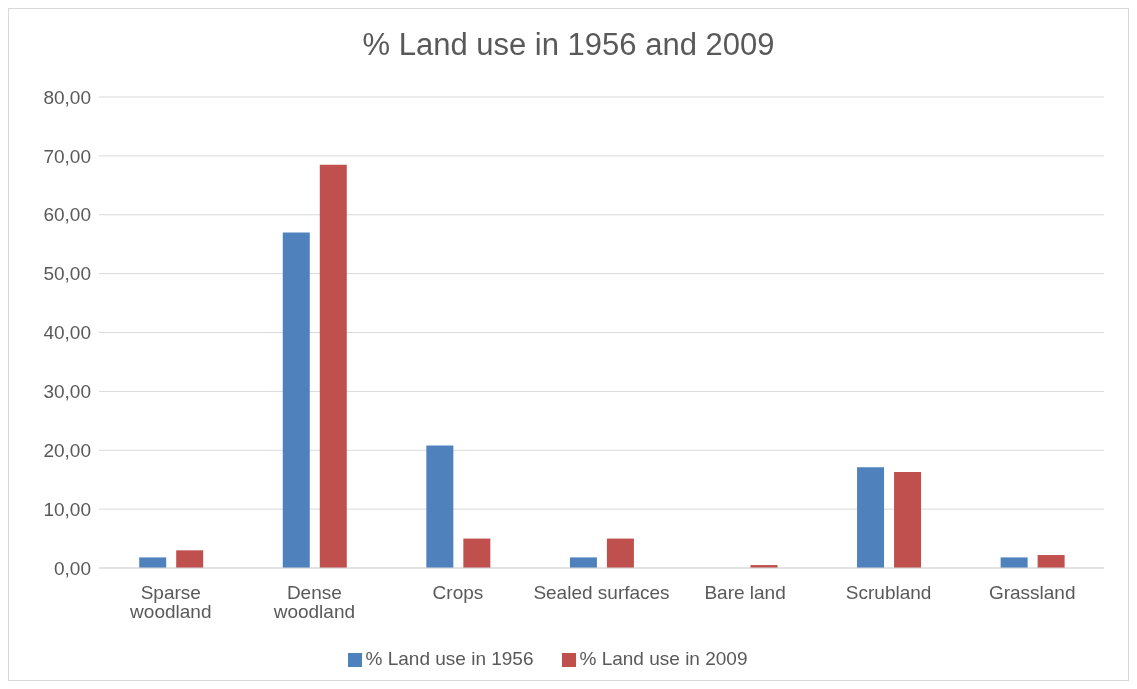  I want to click on y-tick-label: 10,00, so click(67, 509).